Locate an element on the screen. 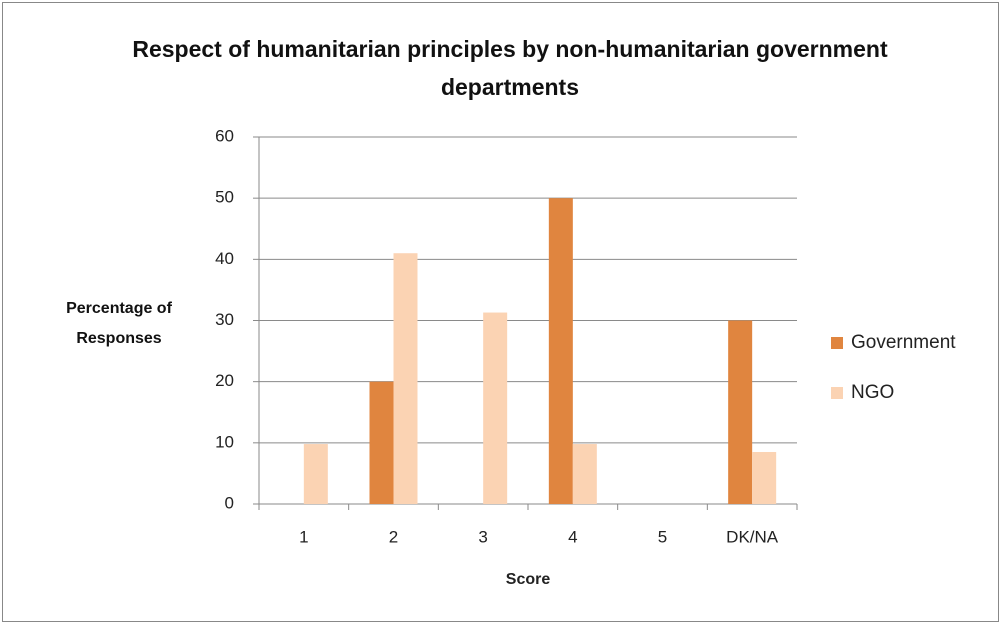  y-tick-label: 10 is located at coordinates (224, 441).